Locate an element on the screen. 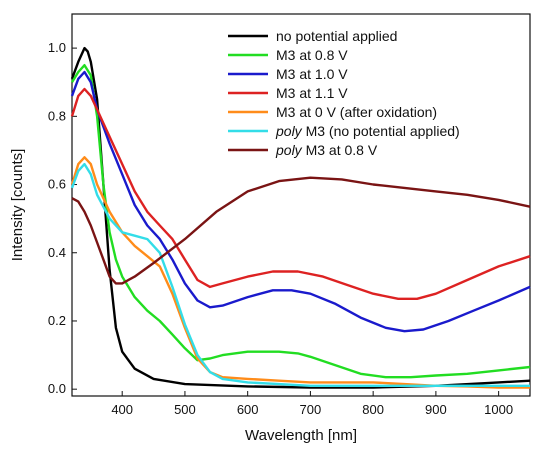  x-tick-label: 400 is located at coordinates (122, 409).